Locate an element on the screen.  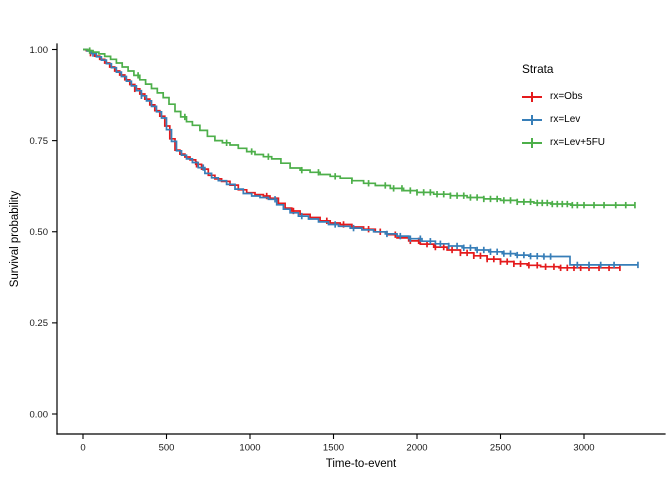
x-tick-label: 0 is located at coordinates (82, 448).